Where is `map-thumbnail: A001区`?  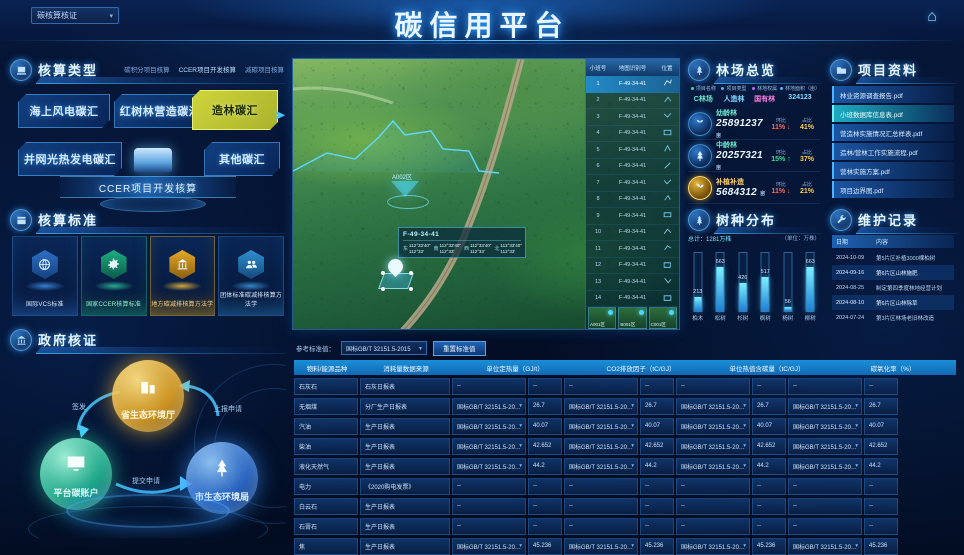
map-thumbnail: A001区 is located at coordinates (602, 318).